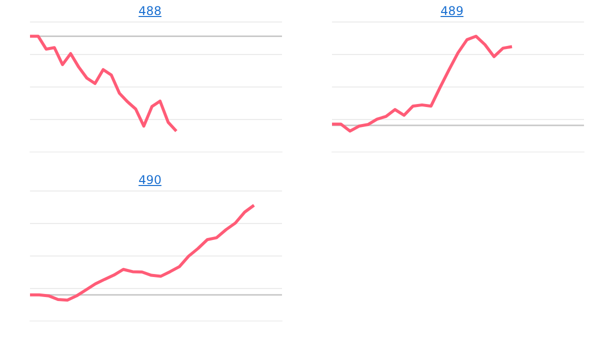  I want to click on chart-title: 490, so click(150, 180).